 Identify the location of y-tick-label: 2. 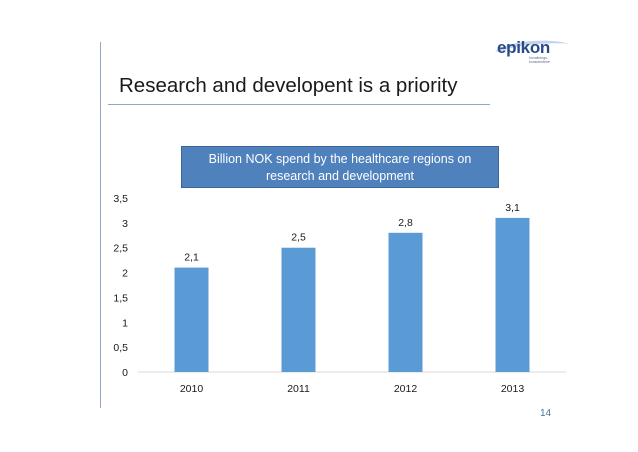
(125, 274).